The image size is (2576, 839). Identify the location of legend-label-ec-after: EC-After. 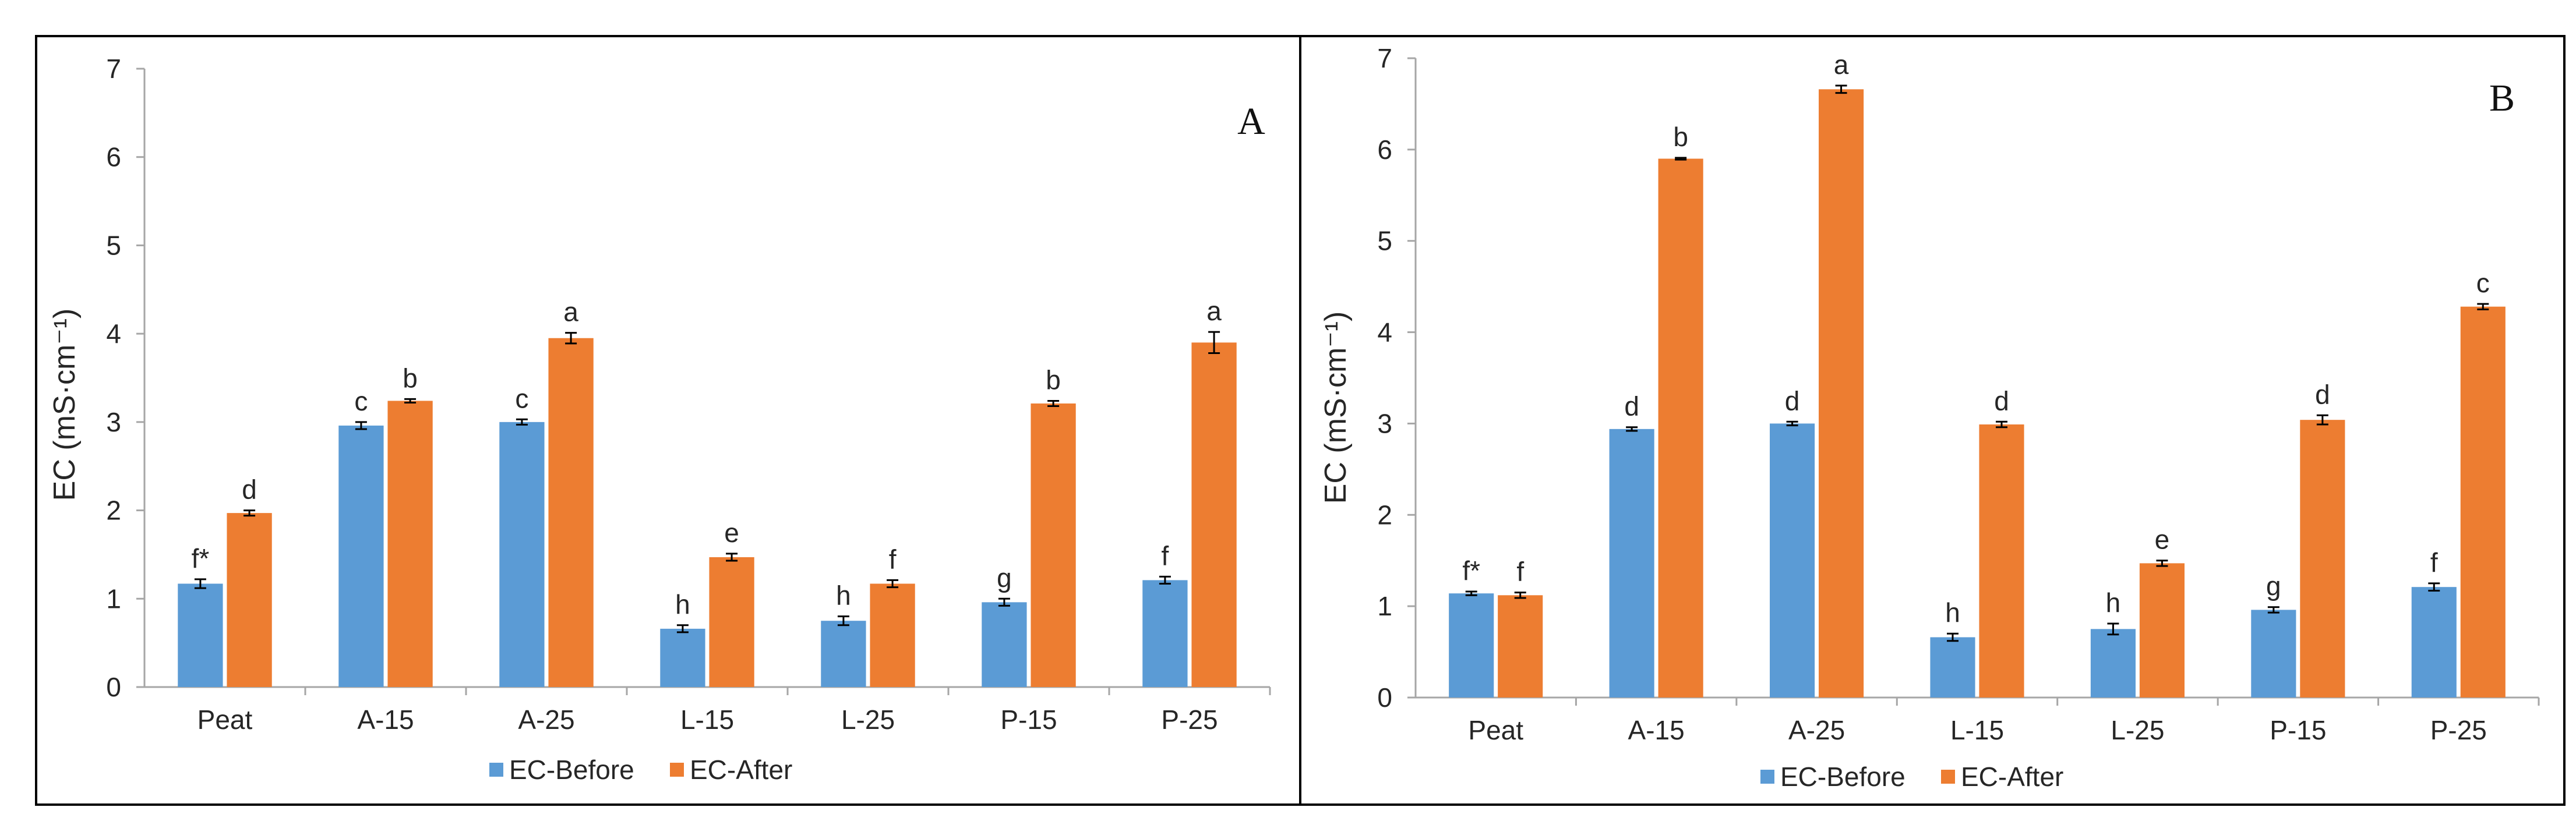
(2012, 777).